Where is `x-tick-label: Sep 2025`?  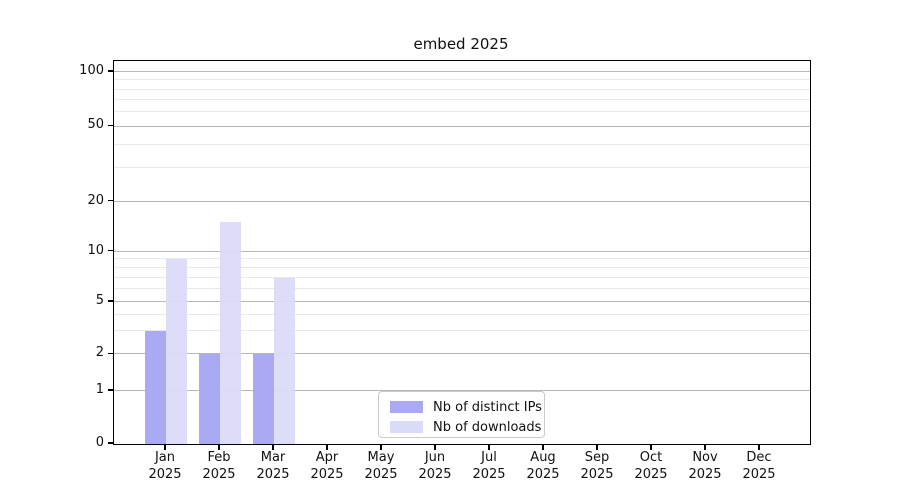 x-tick-label: Sep 2025 is located at coordinates (597, 466).